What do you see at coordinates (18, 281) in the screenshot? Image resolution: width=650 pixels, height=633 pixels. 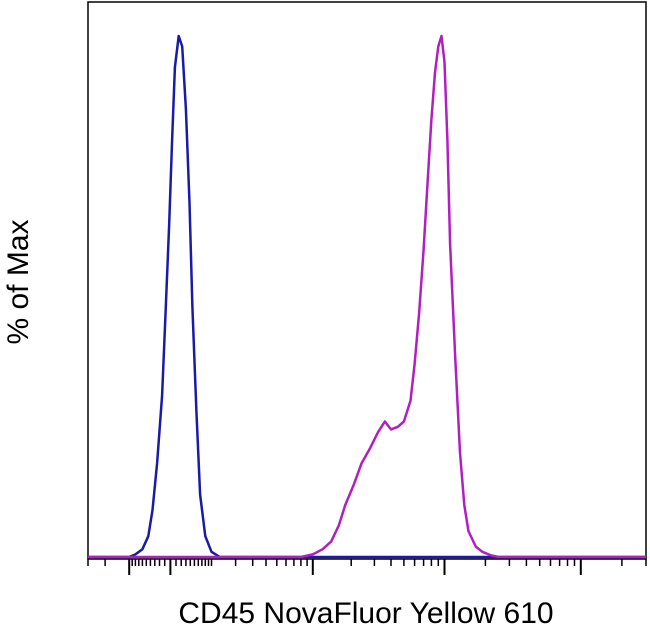 I see `y-axis-title: % of Max` at bounding box center [18, 281].